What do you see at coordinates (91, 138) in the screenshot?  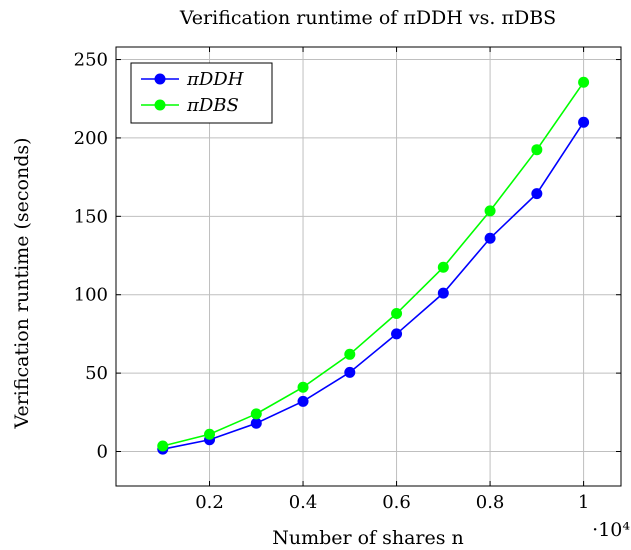 I see `y-tick-label: 200` at bounding box center [91, 138].